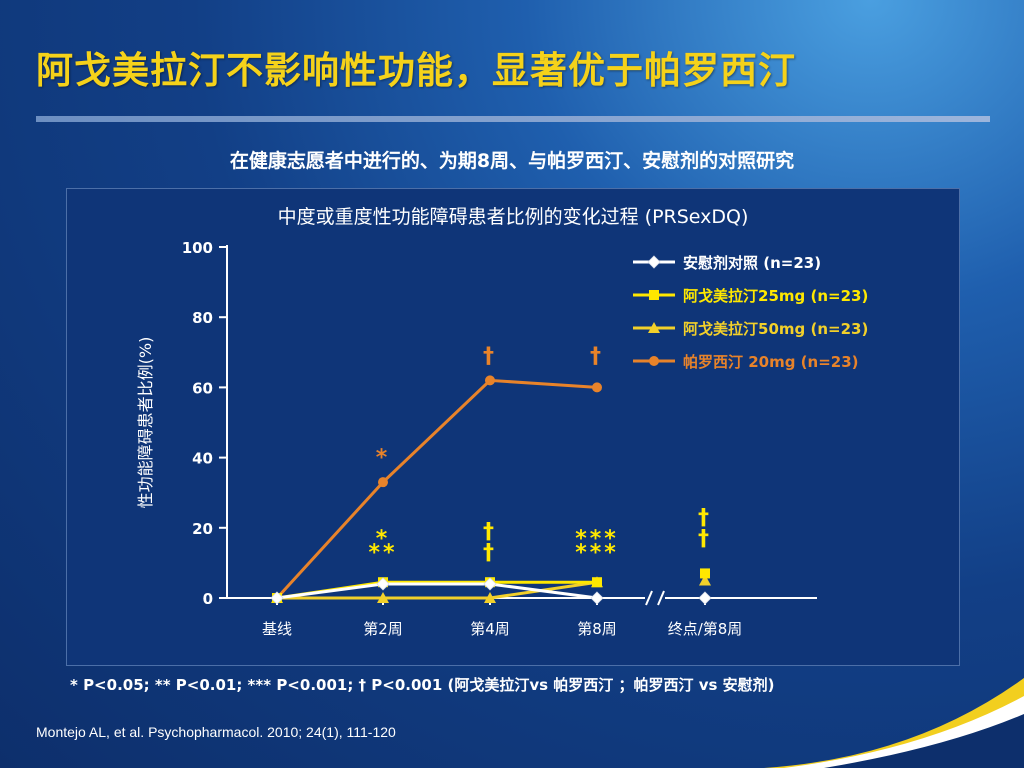  Describe the element at coordinates (771, 362) in the screenshot. I see `legend-label: 帕罗西汀 20mg (n=23)` at that location.